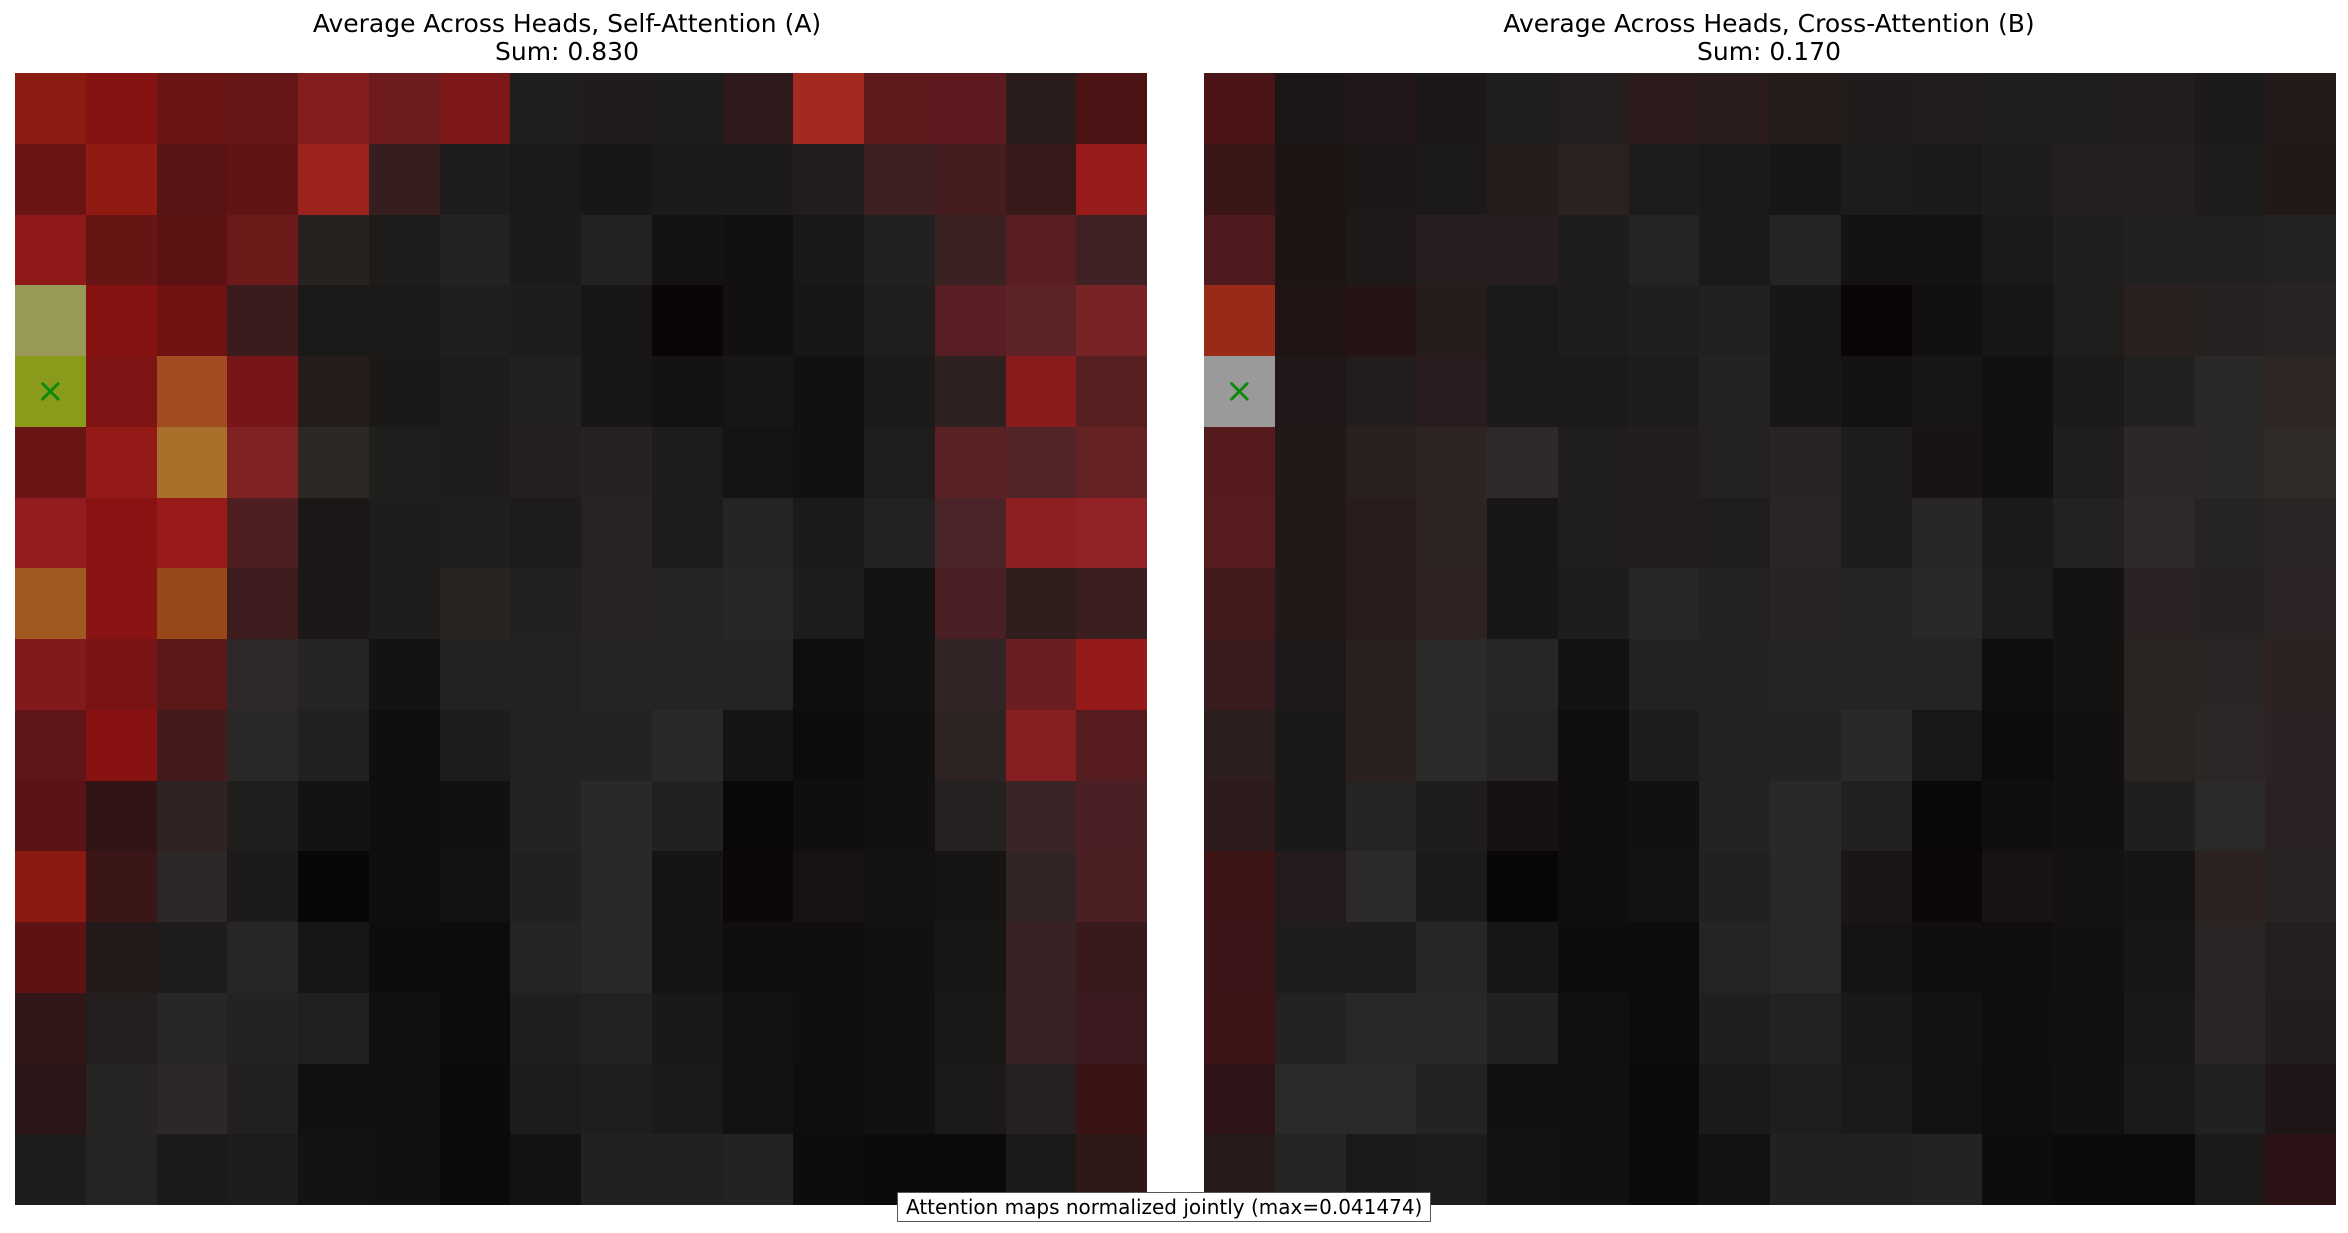  Describe the element at coordinates (1239, 391) in the screenshot. I see `heatmap-cell: ×` at that location.